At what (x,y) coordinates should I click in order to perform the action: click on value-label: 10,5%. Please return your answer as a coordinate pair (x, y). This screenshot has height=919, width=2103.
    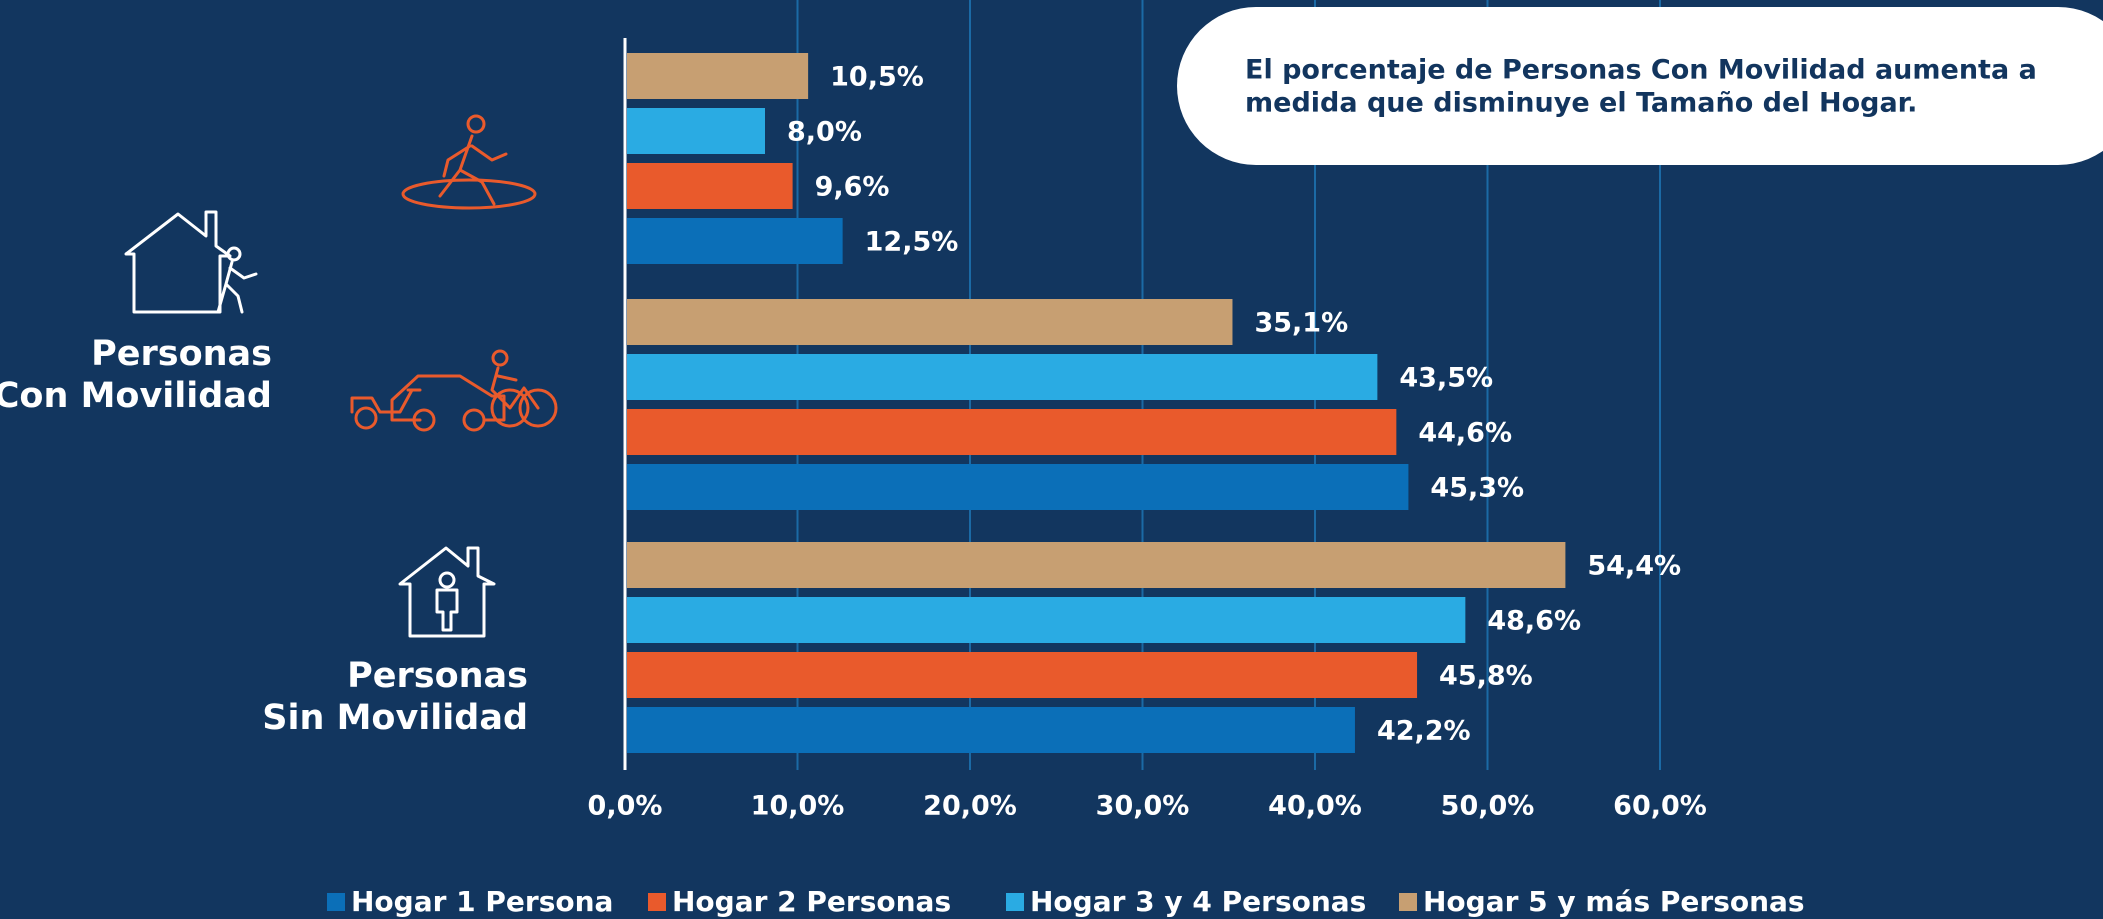
    Looking at the image, I should click on (877, 77).